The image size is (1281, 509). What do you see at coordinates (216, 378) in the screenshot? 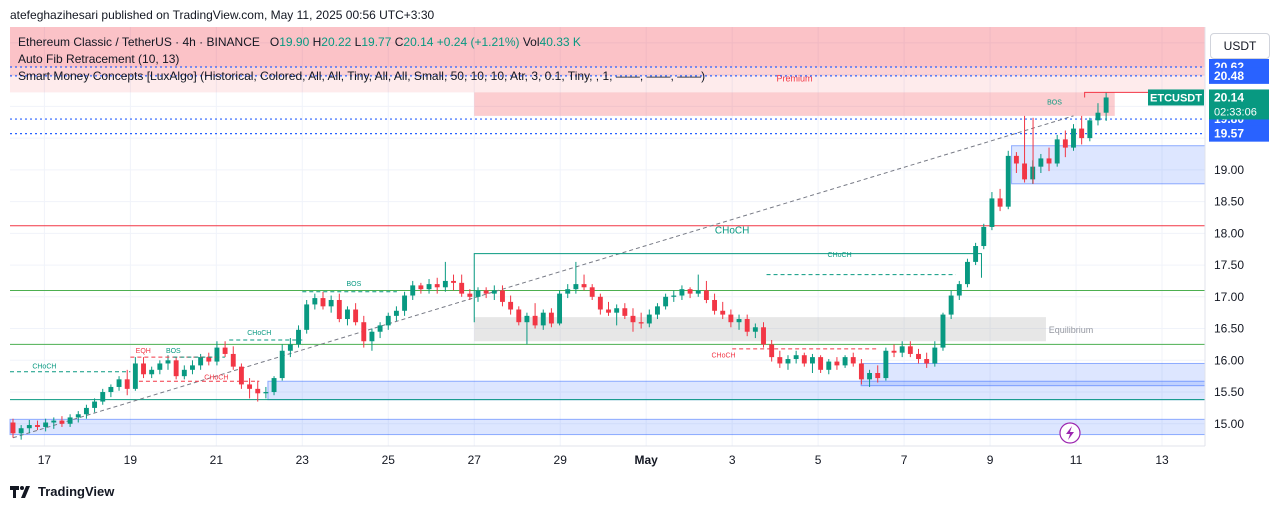
I see `structure-label: CHoCH` at bounding box center [216, 378].